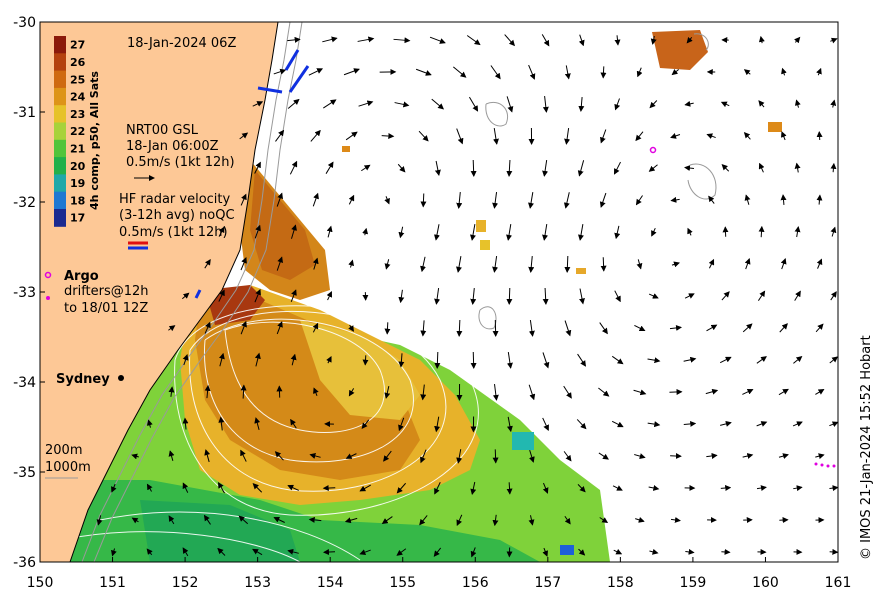 Image resolution: width=880 pixels, height=600 pixels. Describe the element at coordinates (81, 276) in the screenshot. I see `argo-label: Argo` at that location.